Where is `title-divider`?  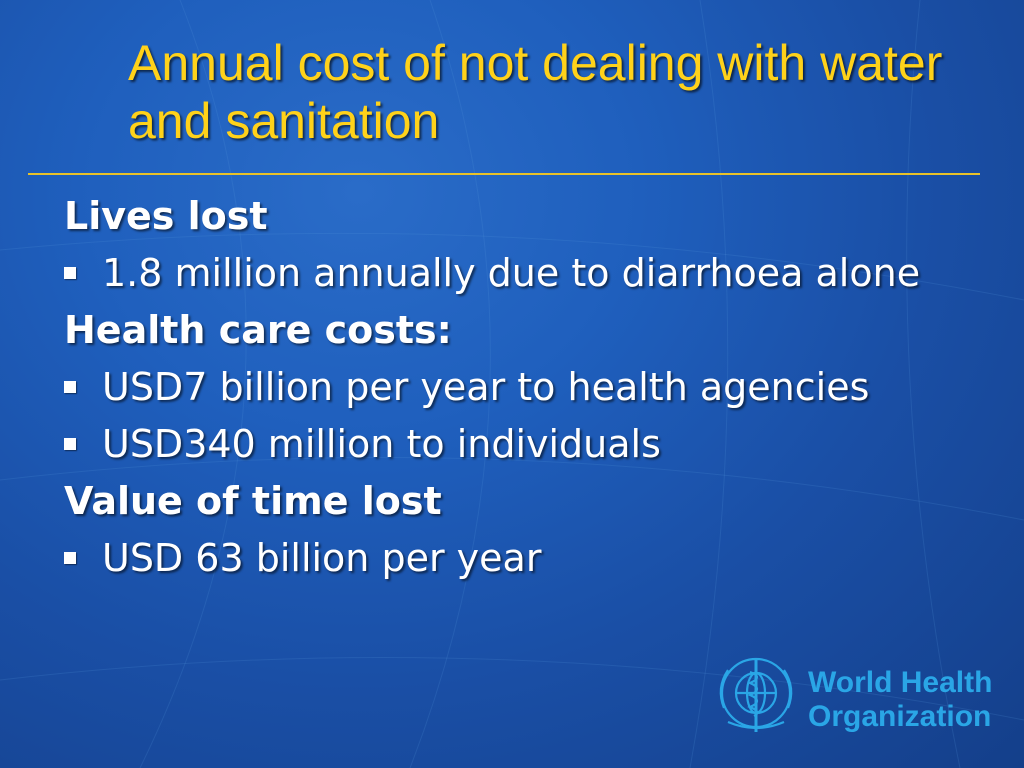 title-divider is located at coordinates (504, 174).